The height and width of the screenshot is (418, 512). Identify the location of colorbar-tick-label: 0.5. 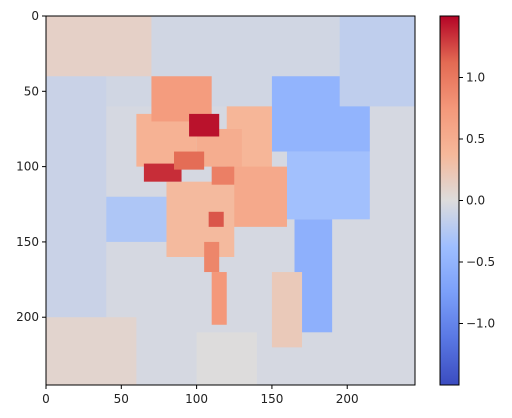
(475, 139).